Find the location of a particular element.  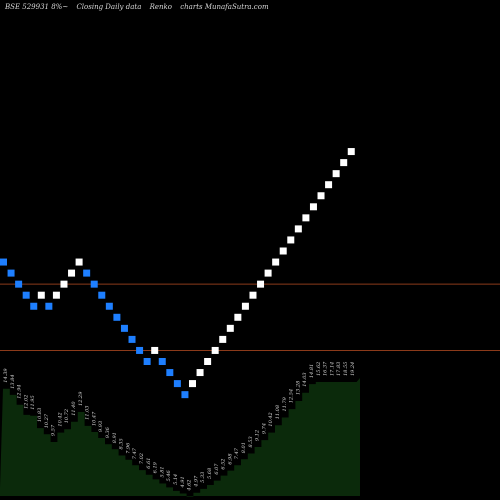

close-label-49: 17.83 is located at coordinates (339, 369).